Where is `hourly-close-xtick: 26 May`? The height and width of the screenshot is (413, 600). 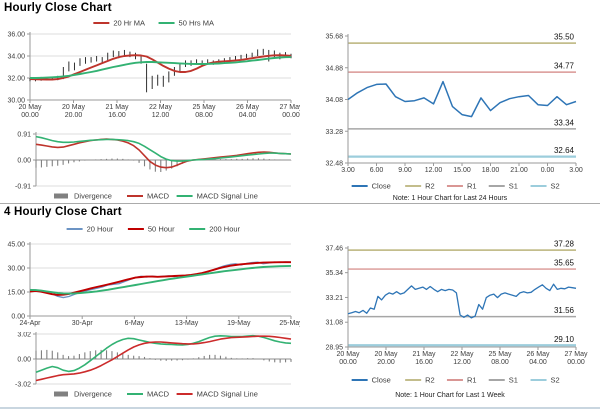
hourly-close-xtick: 26 May is located at coordinates (247, 107).